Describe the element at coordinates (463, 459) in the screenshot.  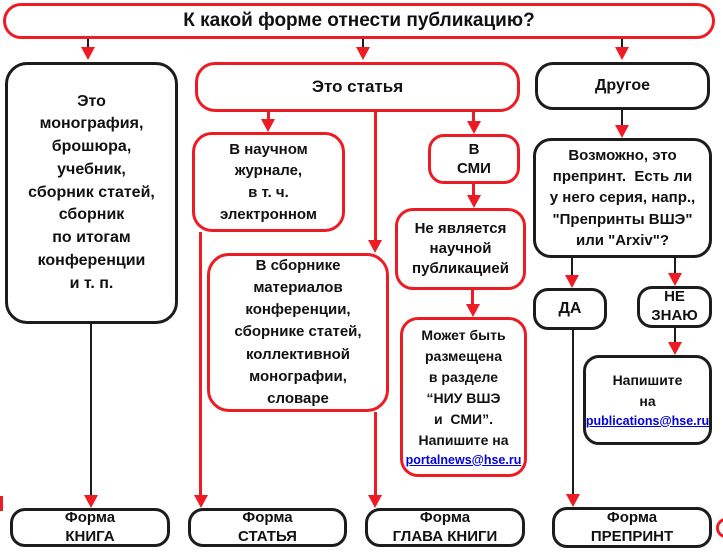
I see `portalnews-email-link: portalnews@hse.ru` at that location.